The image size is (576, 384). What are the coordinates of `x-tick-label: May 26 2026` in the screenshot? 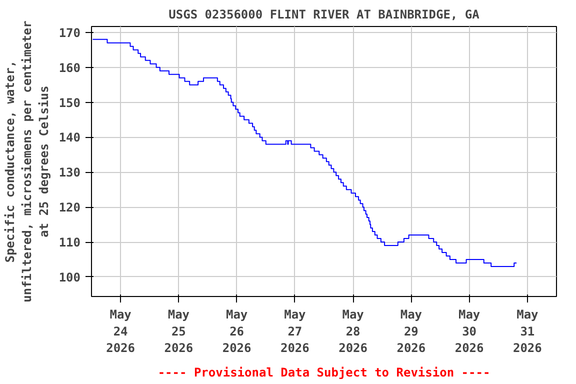 It's located at (237, 332).